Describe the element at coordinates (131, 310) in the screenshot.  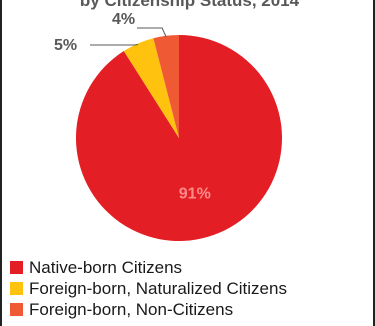
I see `legend-label-non-citizens: Foreign-born, Non-Citizens` at that location.